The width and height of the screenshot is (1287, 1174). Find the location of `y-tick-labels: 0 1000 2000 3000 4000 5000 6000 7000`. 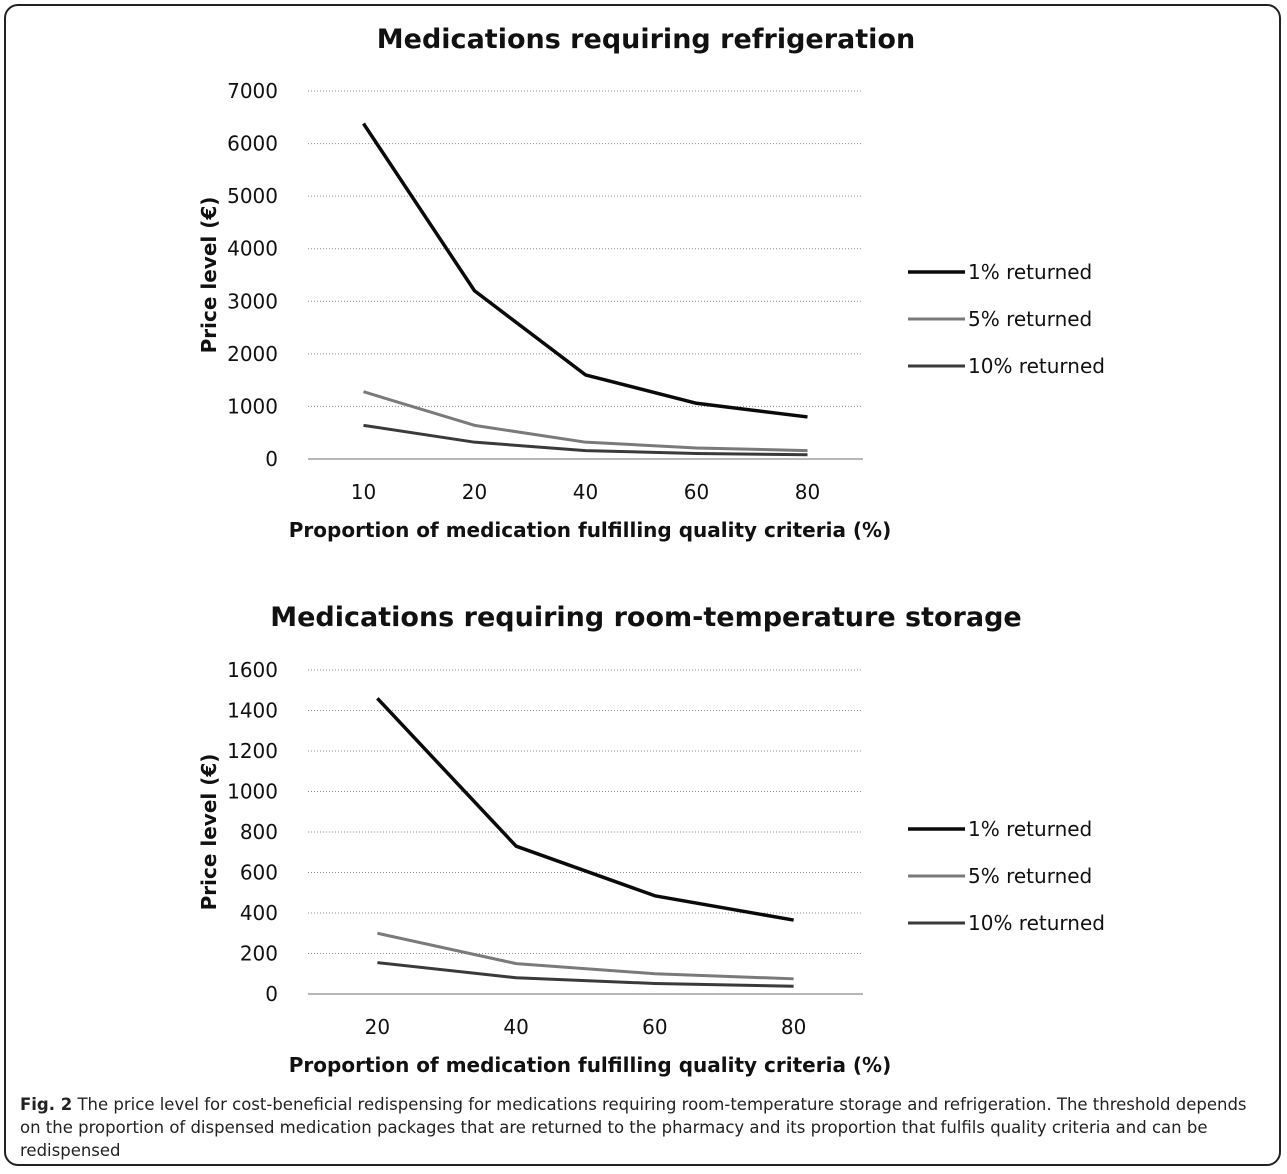

y-tick-labels: 0 1000 2000 3000 4000 5000 6000 7000 is located at coordinates (252, 275).